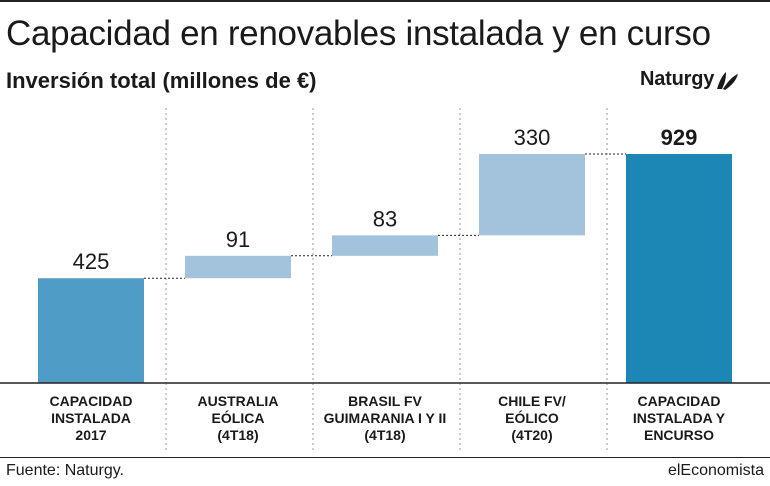 The image size is (770, 486). Describe the element at coordinates (677, 79) in the screenshot. I see `logo-text: Naturgy` at that location.